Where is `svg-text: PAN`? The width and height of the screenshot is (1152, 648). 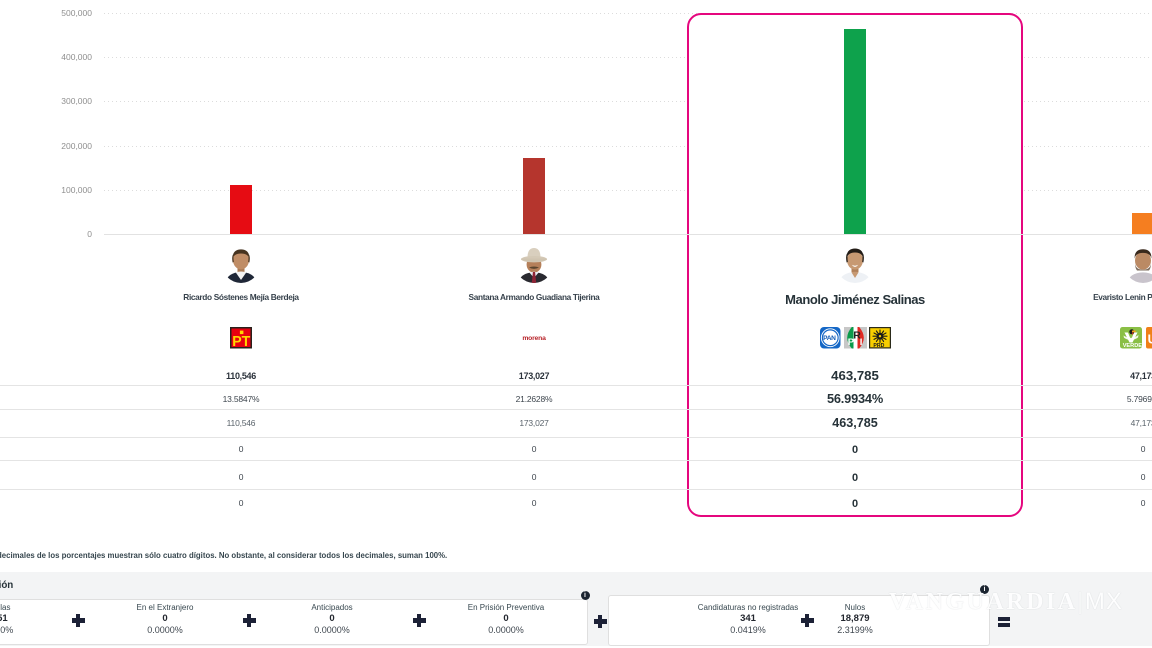
svg-text: PAN is located at coordinates (829, 338).